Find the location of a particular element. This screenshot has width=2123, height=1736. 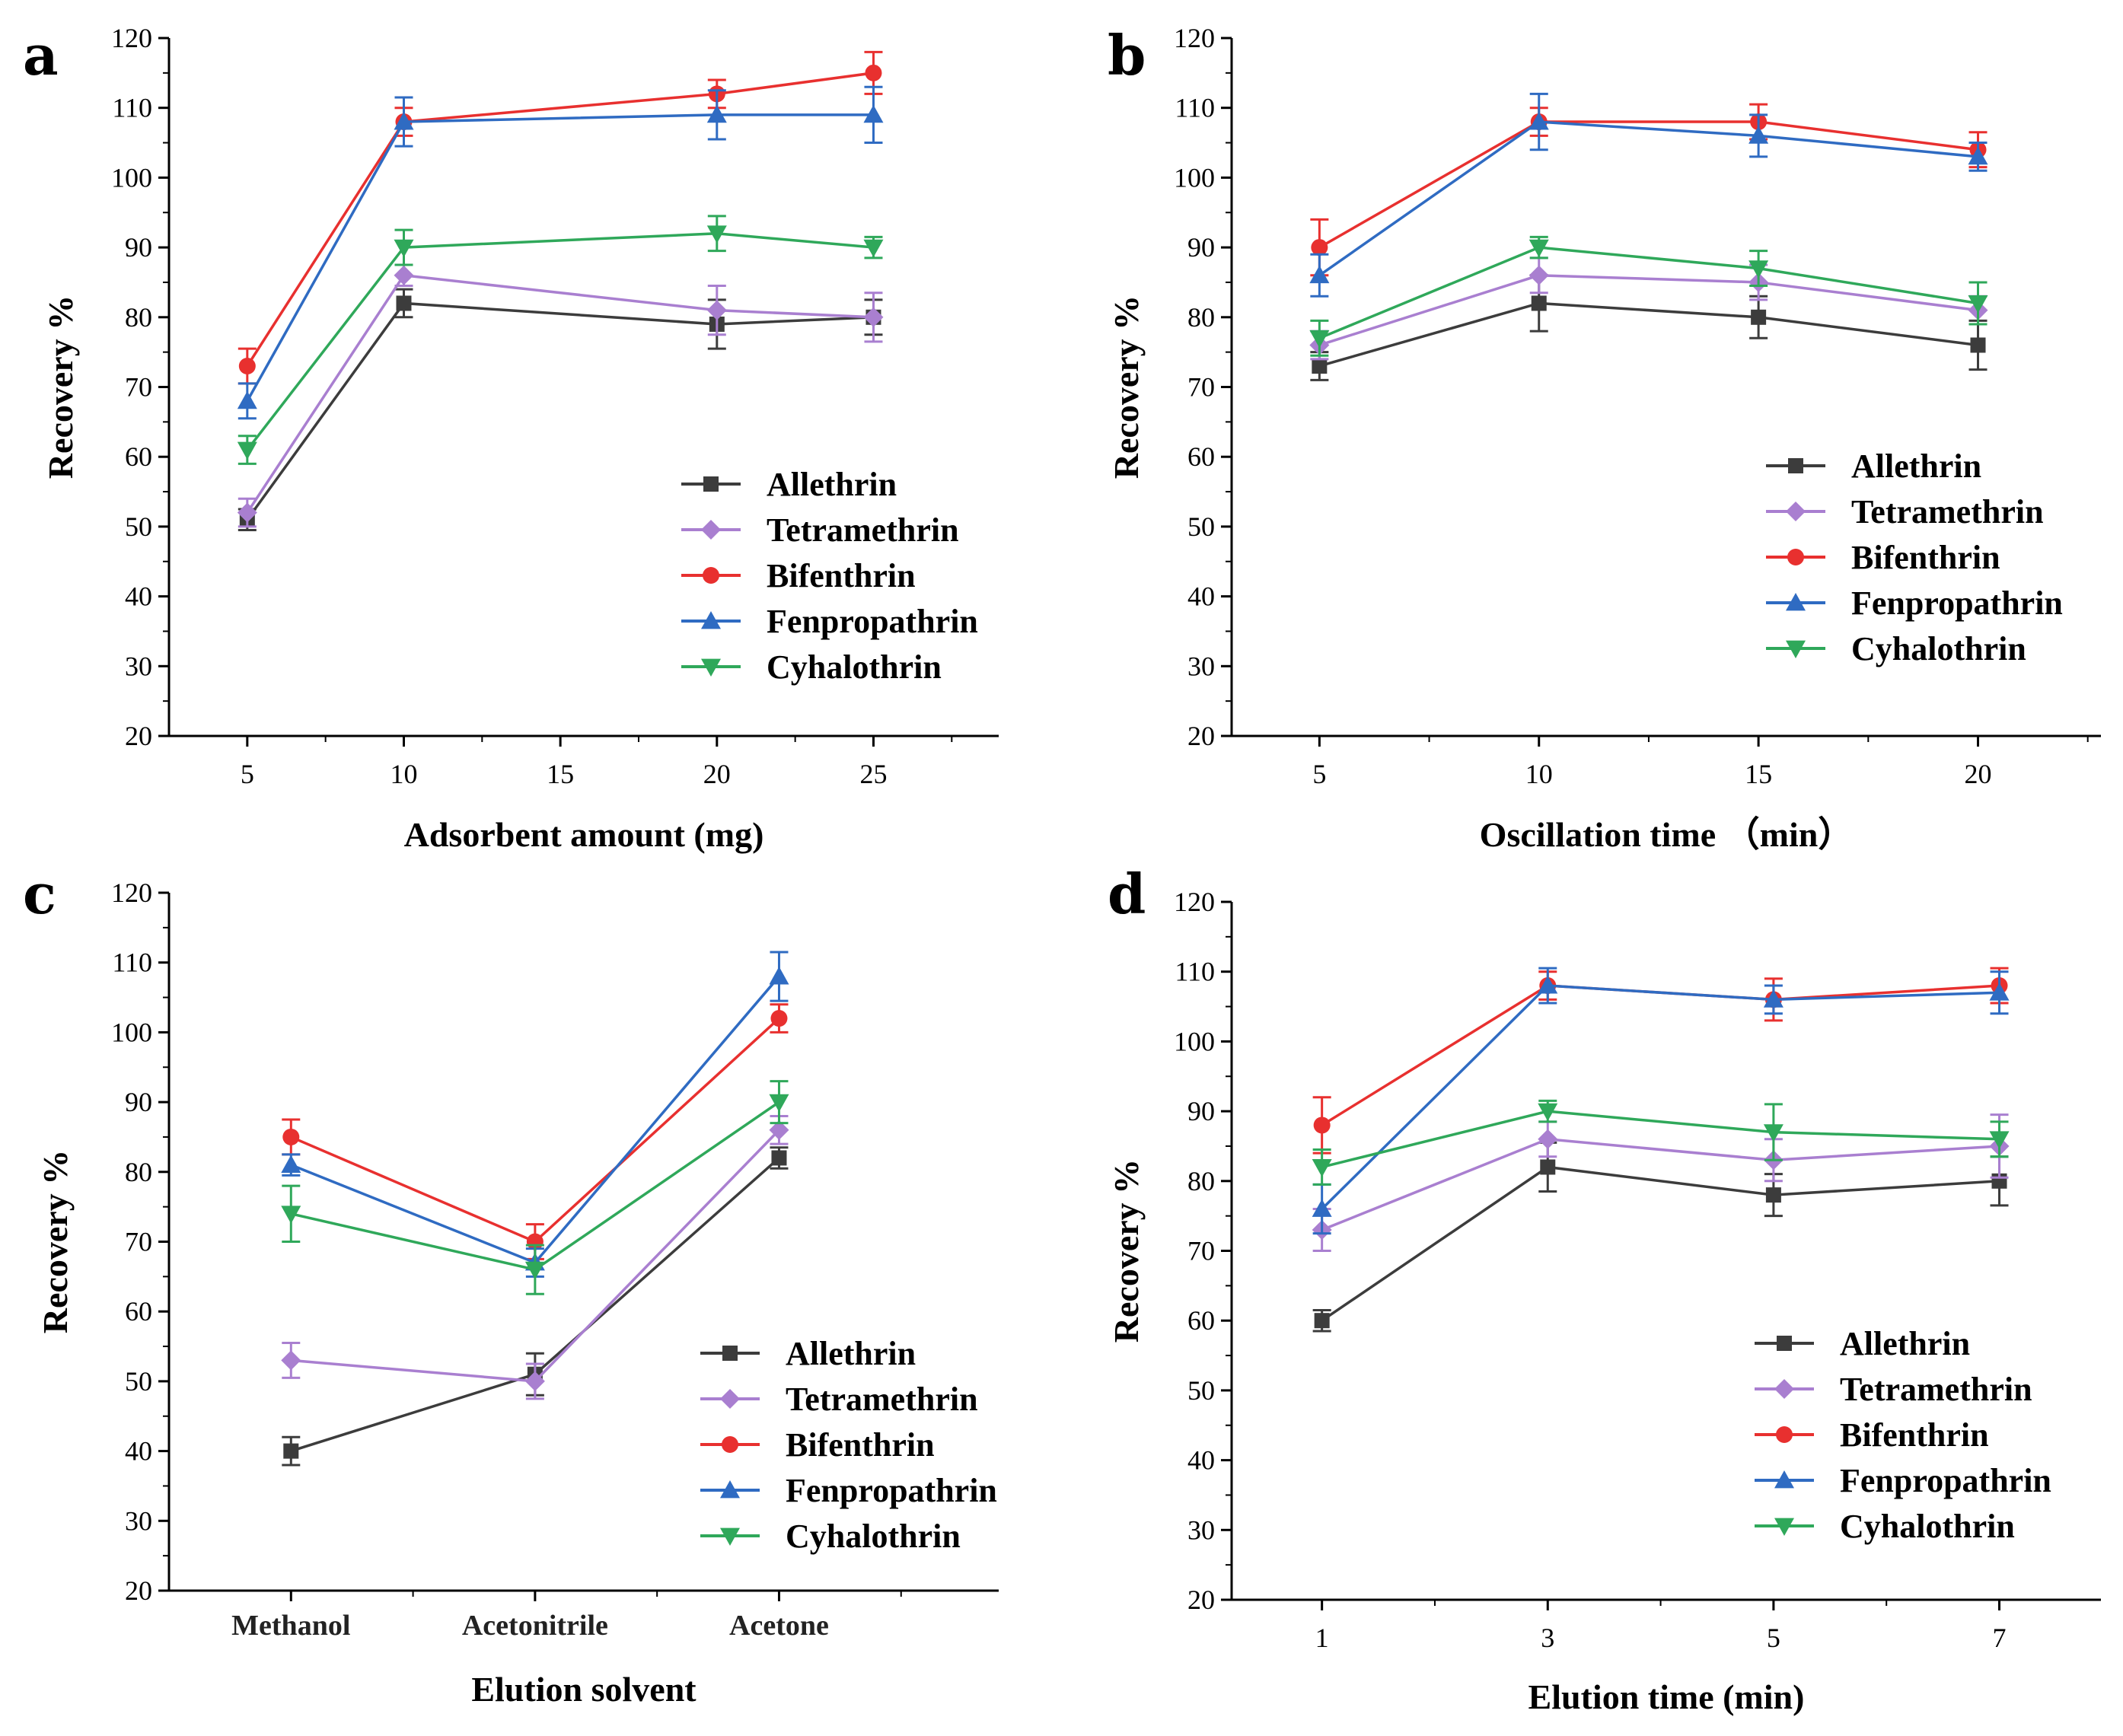

series-allethrin is located at coordinates (535, 1306).